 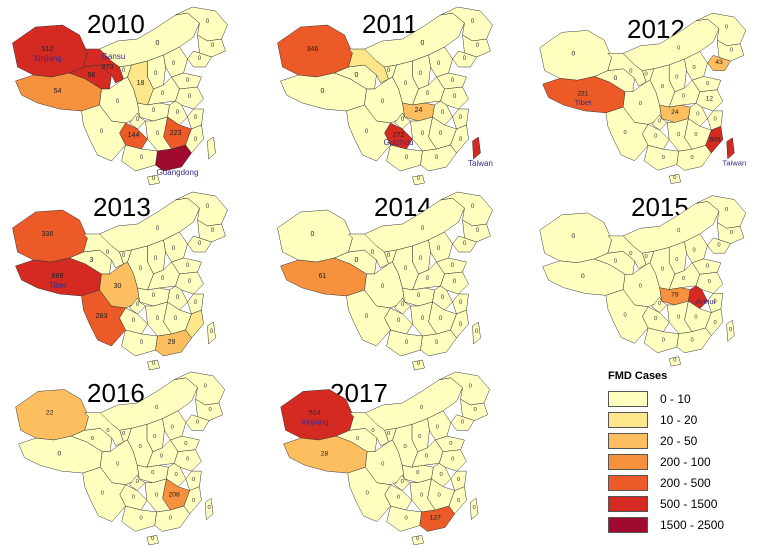 I want to click on legend-label: 10 - 20, so click(x=679, y=419).